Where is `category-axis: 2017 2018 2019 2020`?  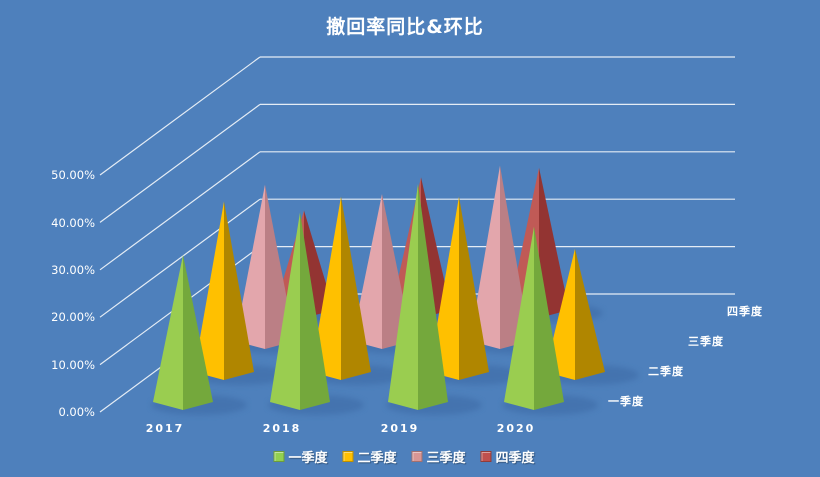
category-axis: 2017 2018 2019 2020 is located at coordinates (341, 428).